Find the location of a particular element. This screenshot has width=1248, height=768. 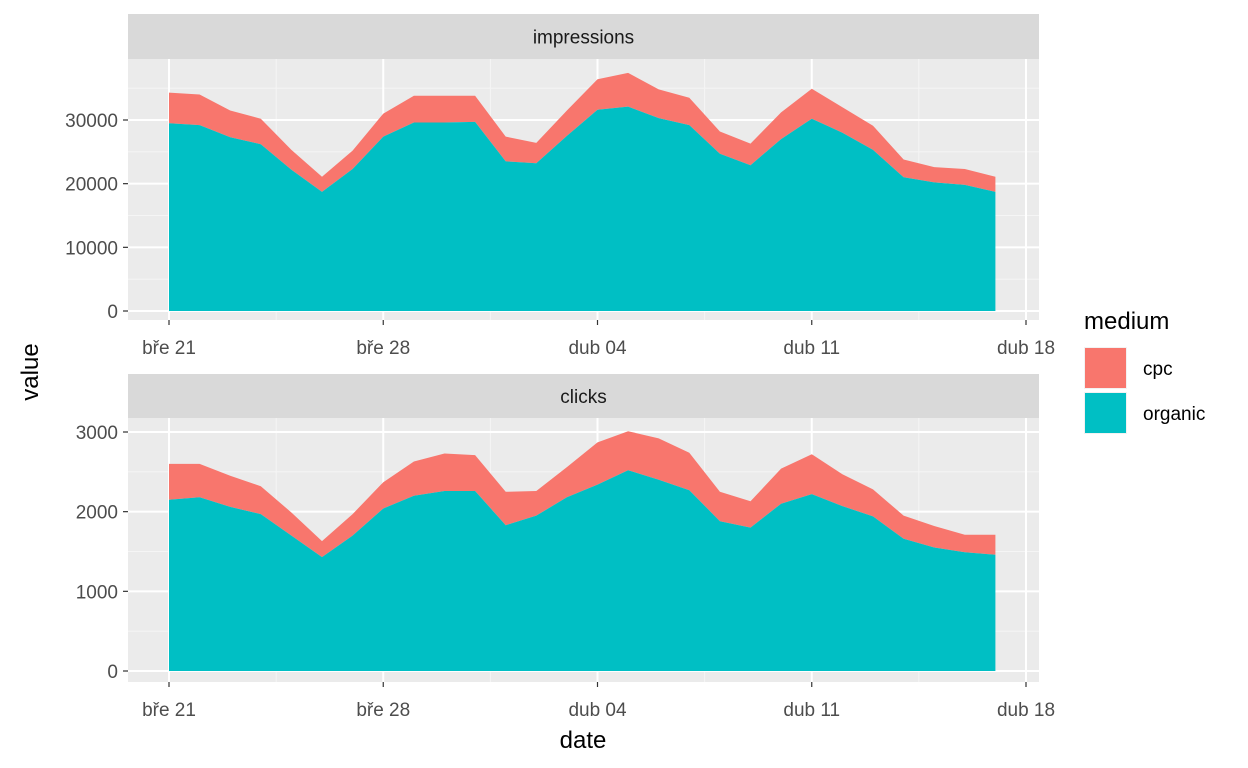

legend: medium cpc organic is located at coordinates (1144, 371).